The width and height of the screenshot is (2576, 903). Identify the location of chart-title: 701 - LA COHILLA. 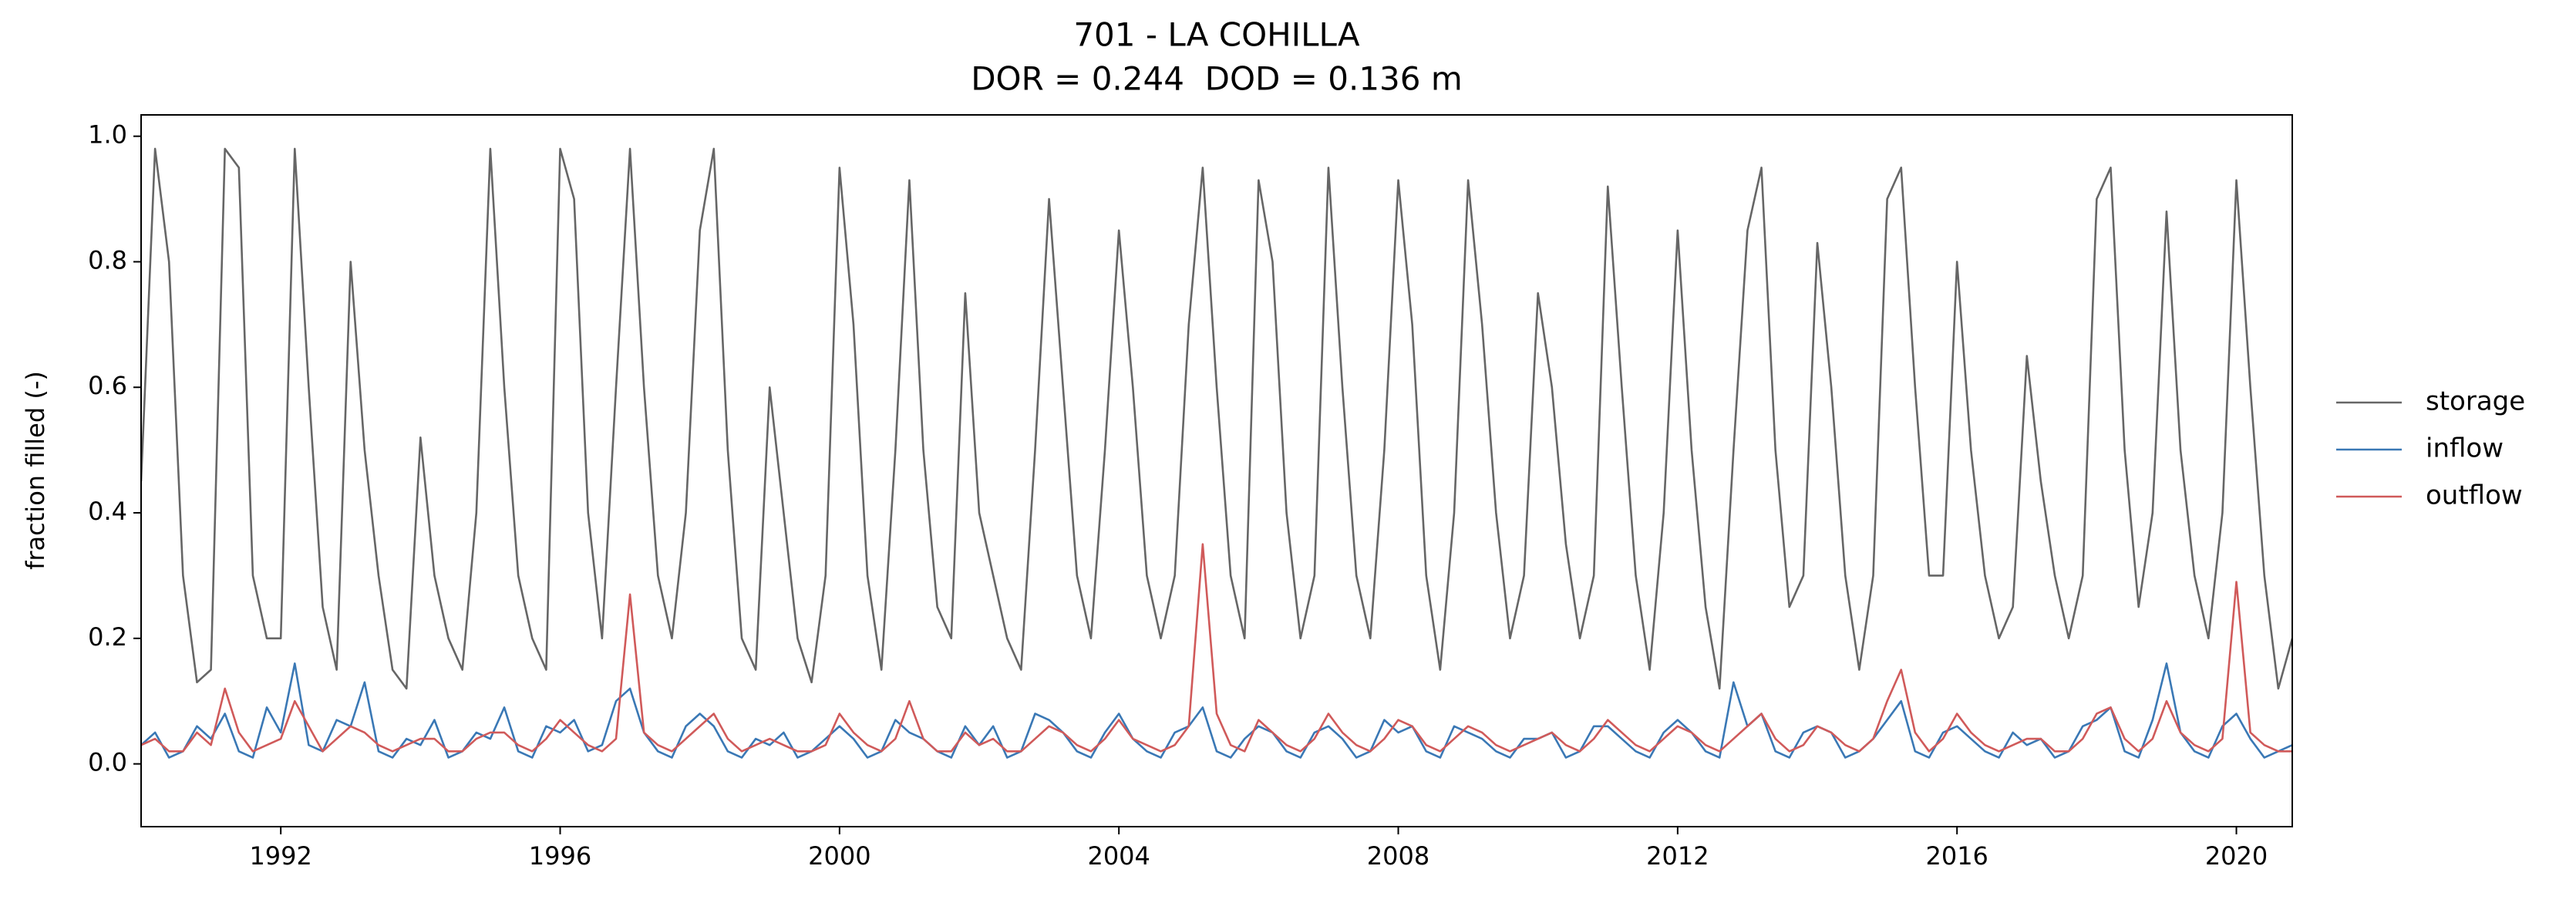
(1217, 35).